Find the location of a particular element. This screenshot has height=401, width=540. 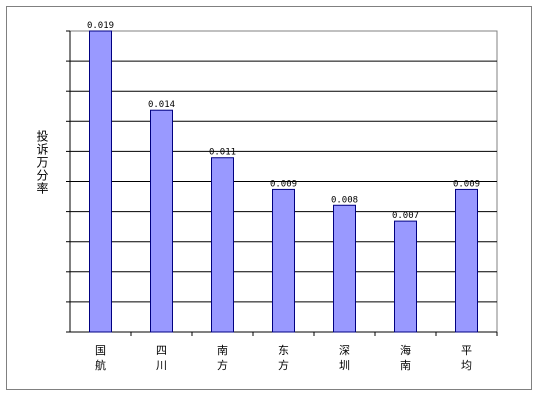

x-tick-label-1: 国航 is located at coordinates (100, 358).